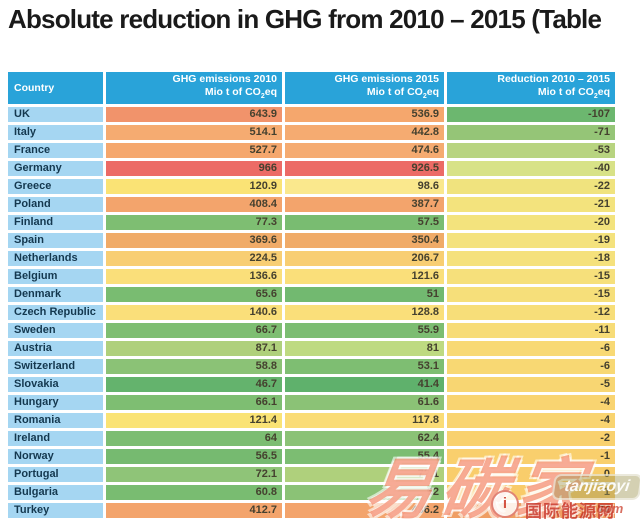 This screenshot has width=640, height=532. Describe the element at coordinates (55, 420) in the screenshot. I see `country-cell: Romania` at that location.